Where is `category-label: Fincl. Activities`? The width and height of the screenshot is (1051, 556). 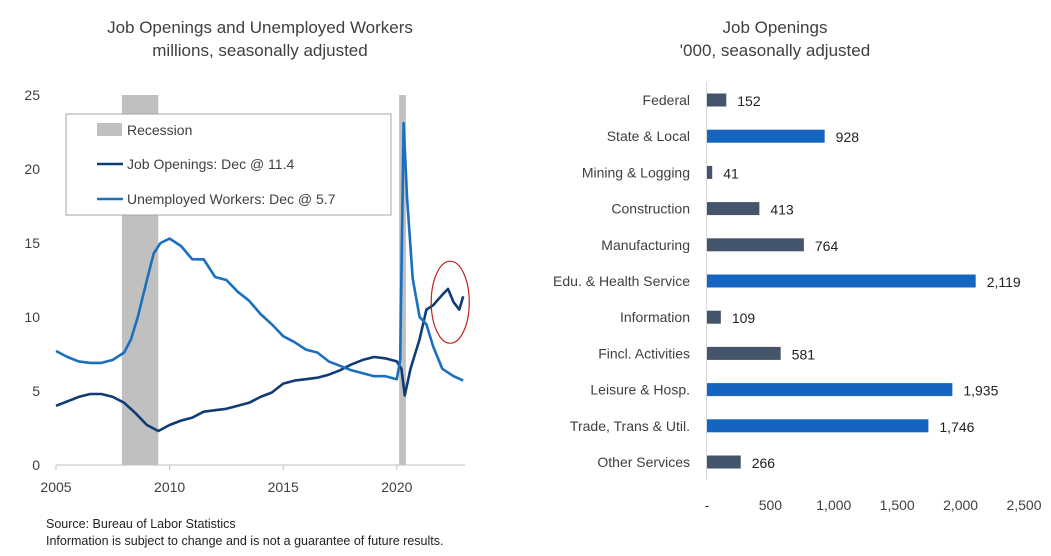
category-label: Fincl. Activities is located at coordinates (644, 353).